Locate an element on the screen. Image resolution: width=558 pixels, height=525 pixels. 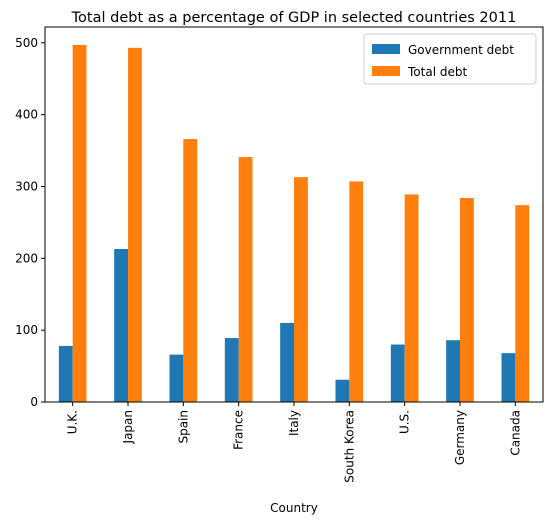
bar-total-debt-japan is located at coordinates (135, 224).